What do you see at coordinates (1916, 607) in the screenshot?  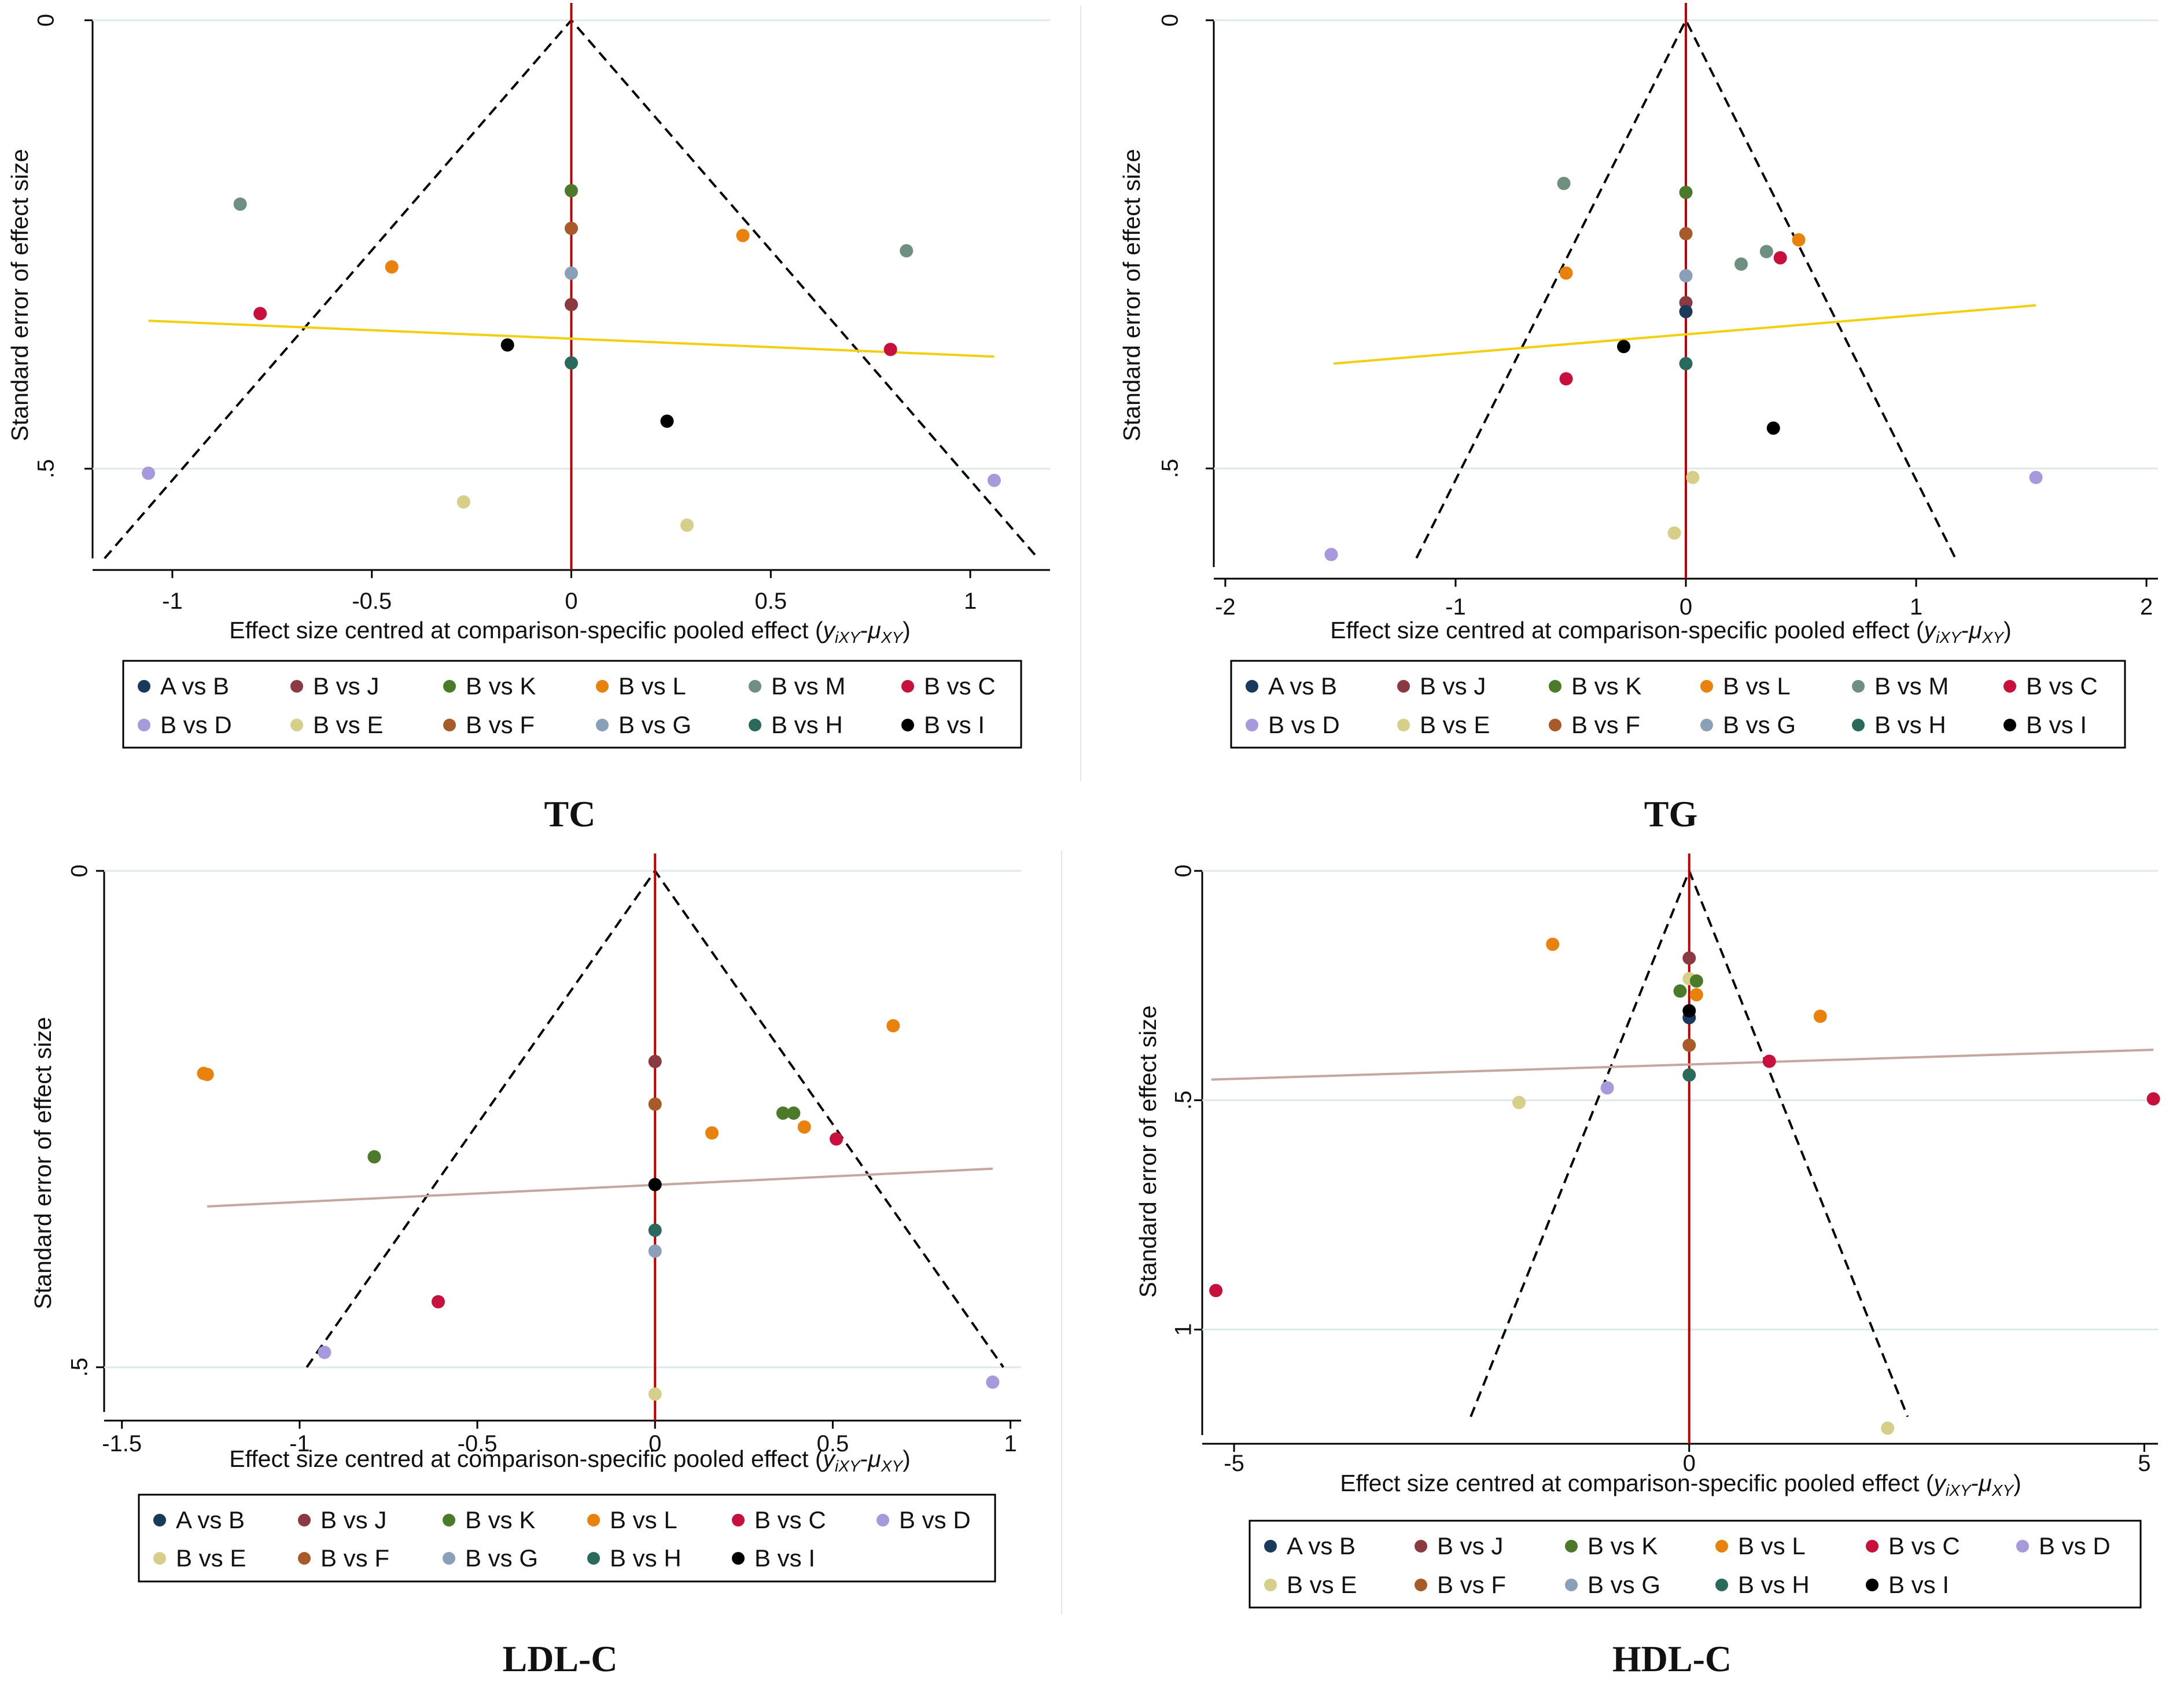 I see `x-tick-label: 1` at bounding box center [1916, 607].